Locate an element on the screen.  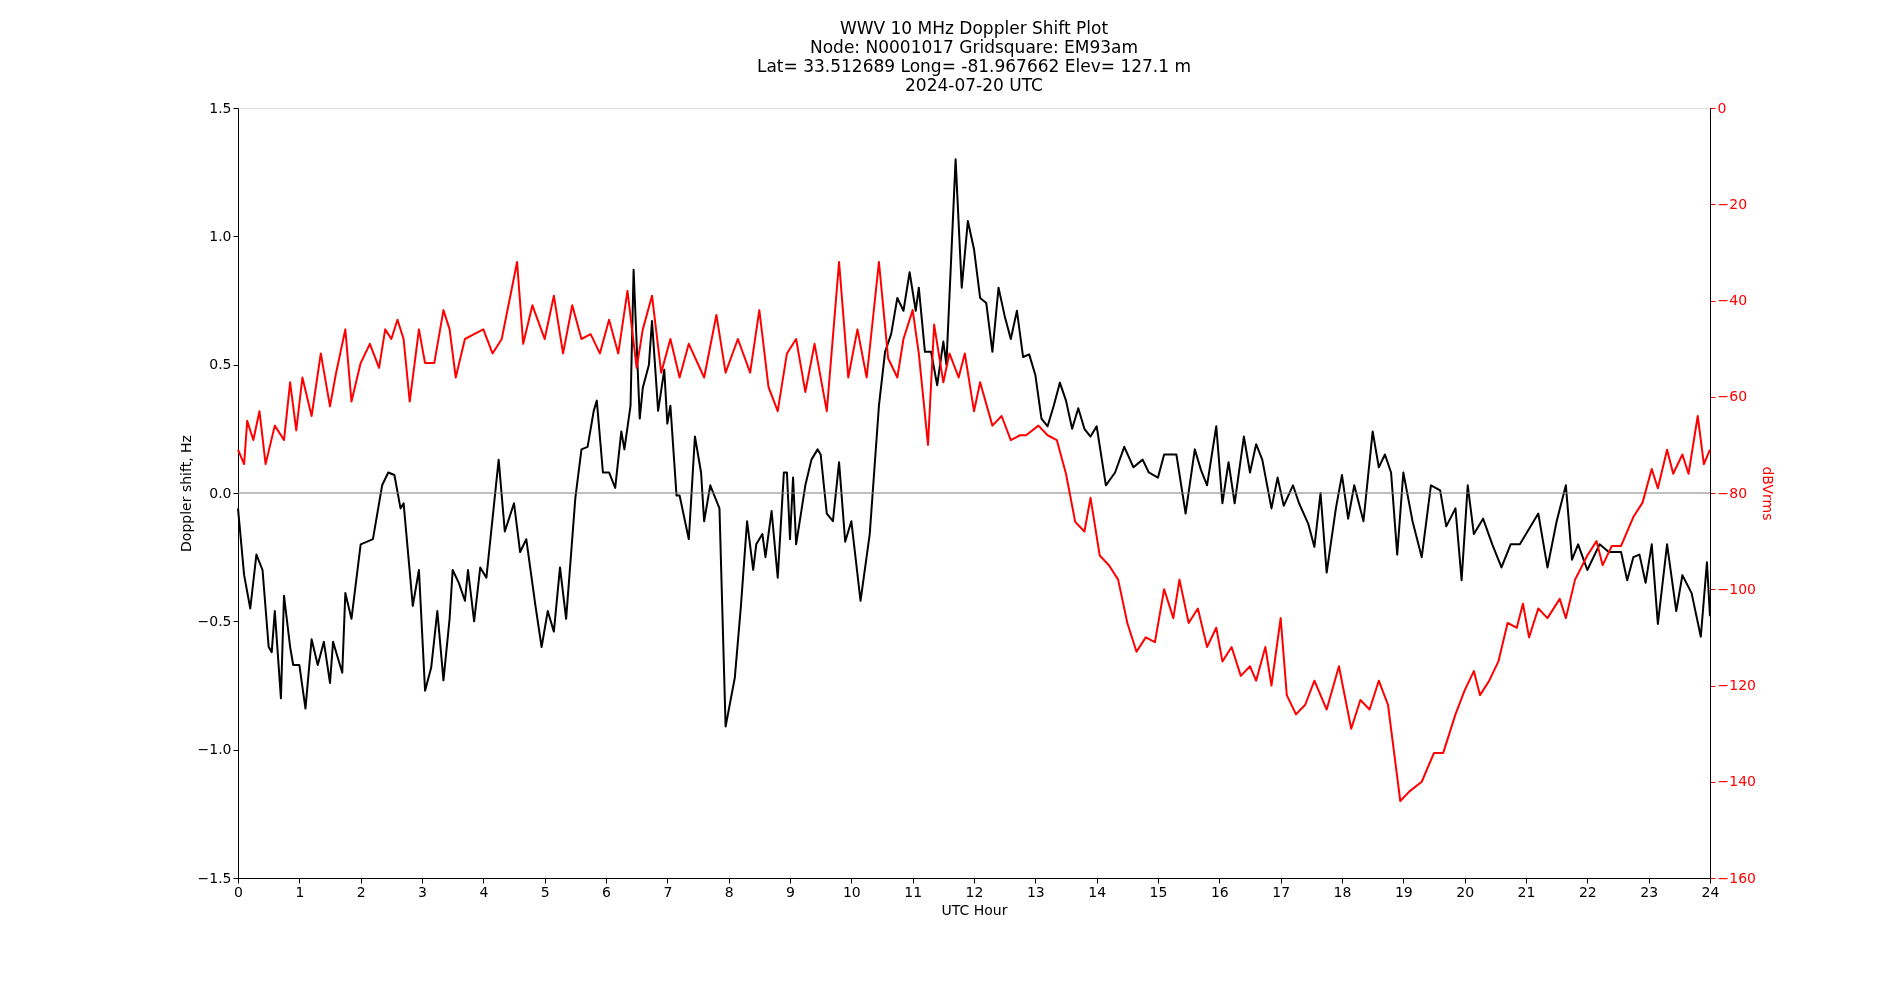
x-tick-label: 21 is located at coordinates (1526, 891).